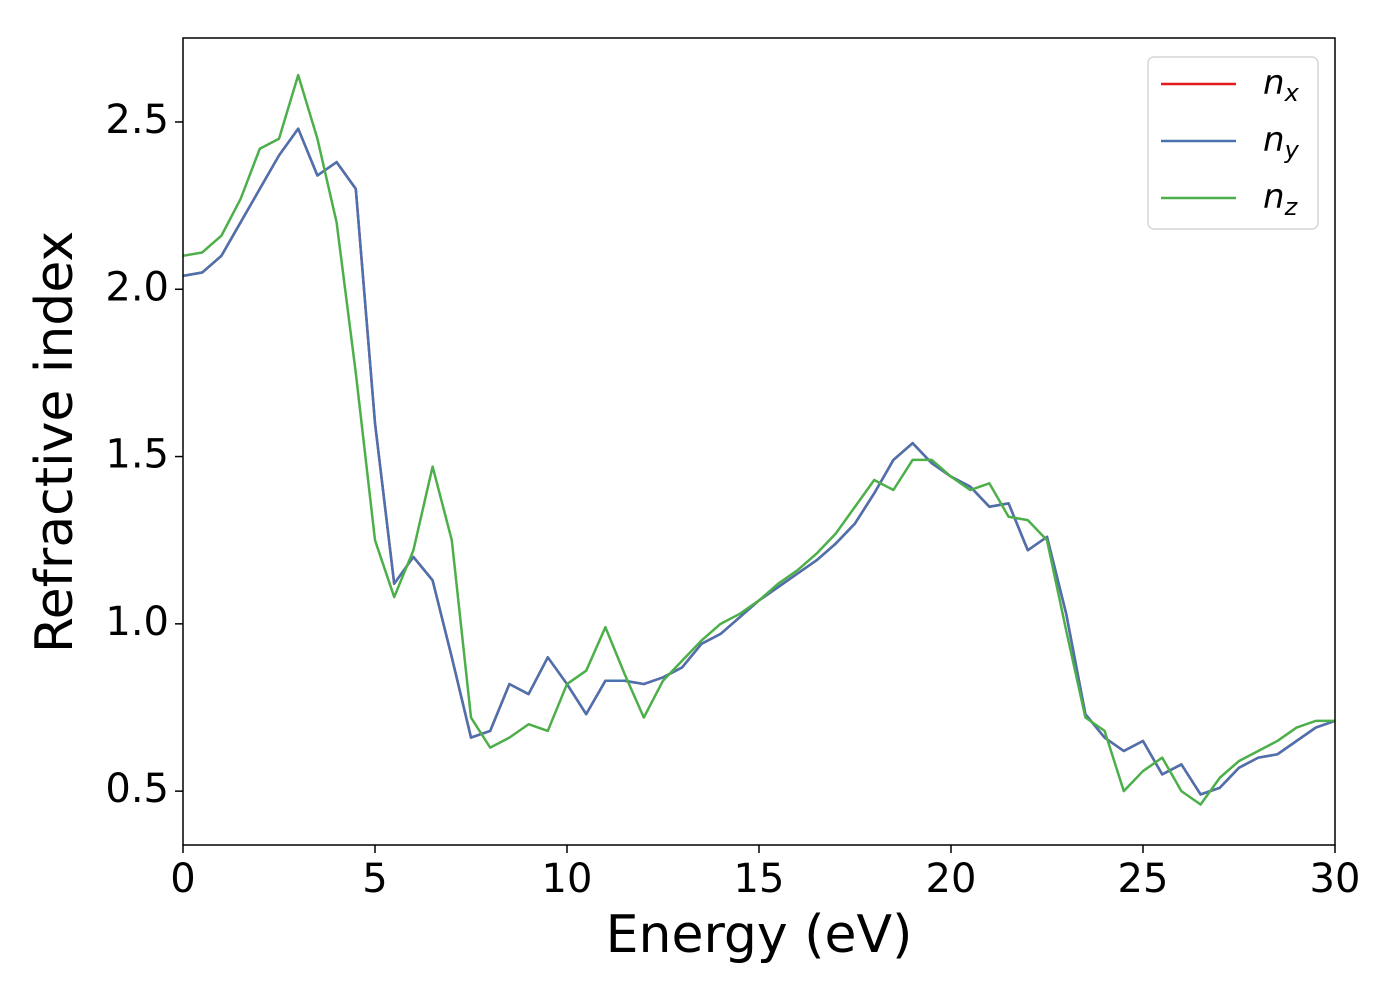  I want to click on x-tick-label: 25, so click(1143, 879).